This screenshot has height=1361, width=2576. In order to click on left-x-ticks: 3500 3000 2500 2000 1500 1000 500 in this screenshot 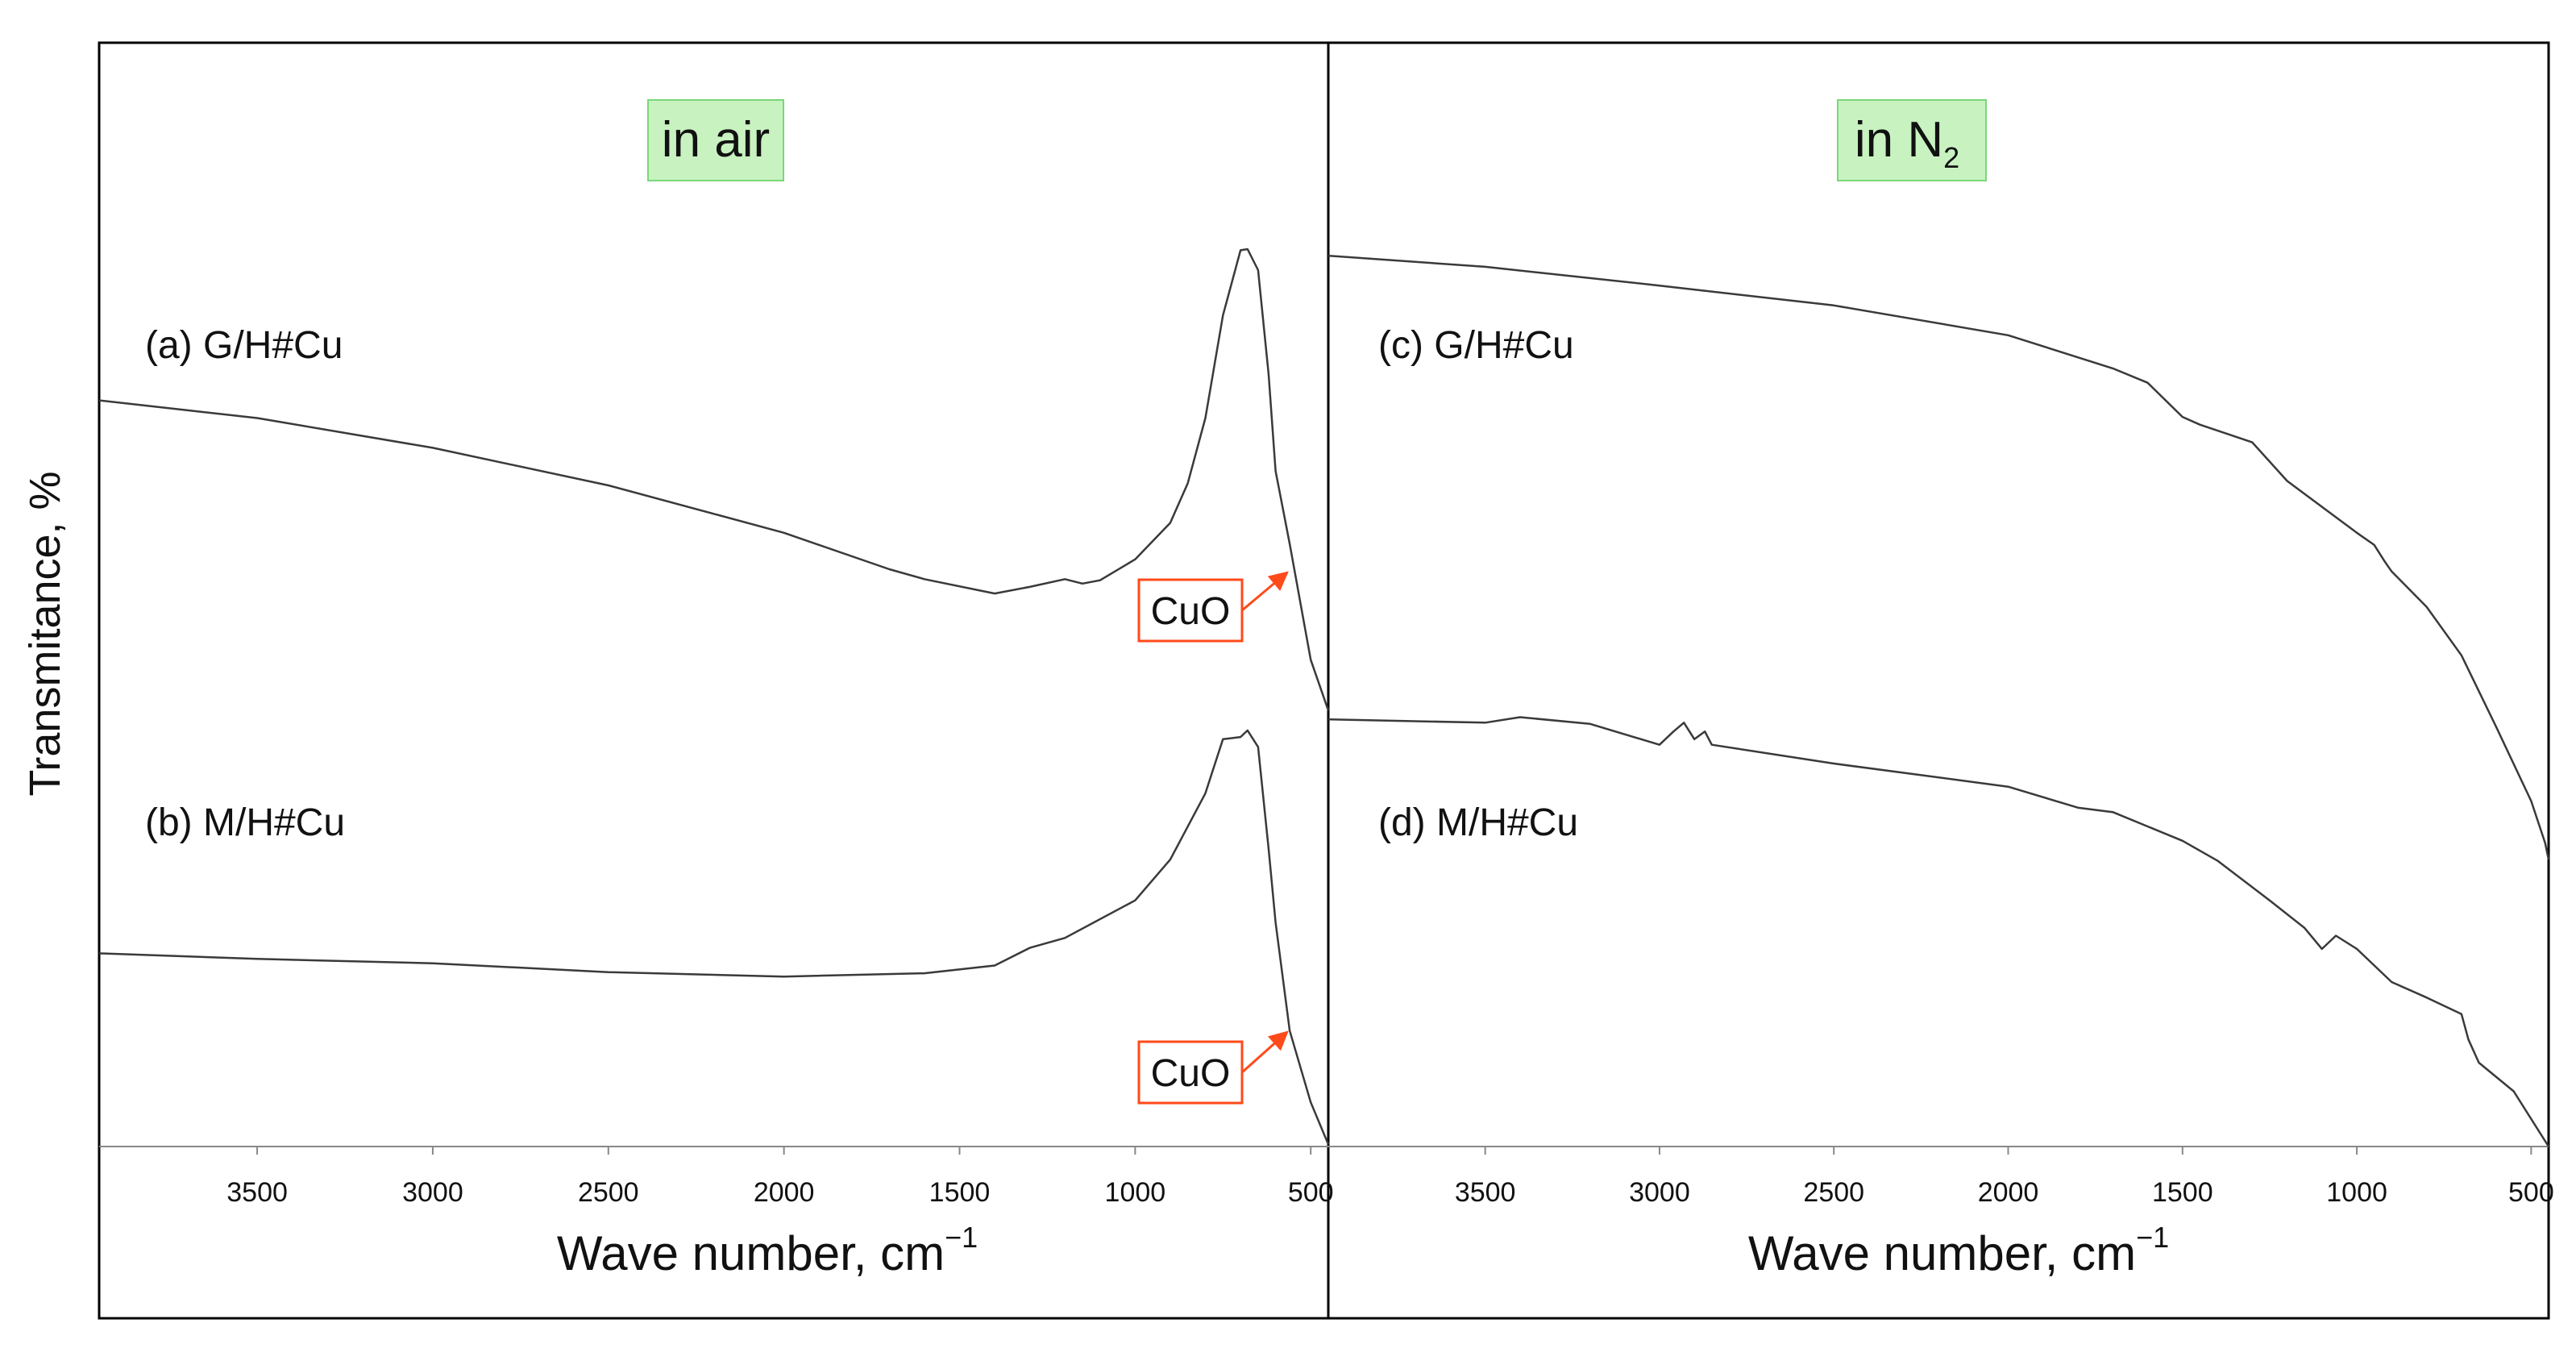, I will do `click(780, 1177)`.